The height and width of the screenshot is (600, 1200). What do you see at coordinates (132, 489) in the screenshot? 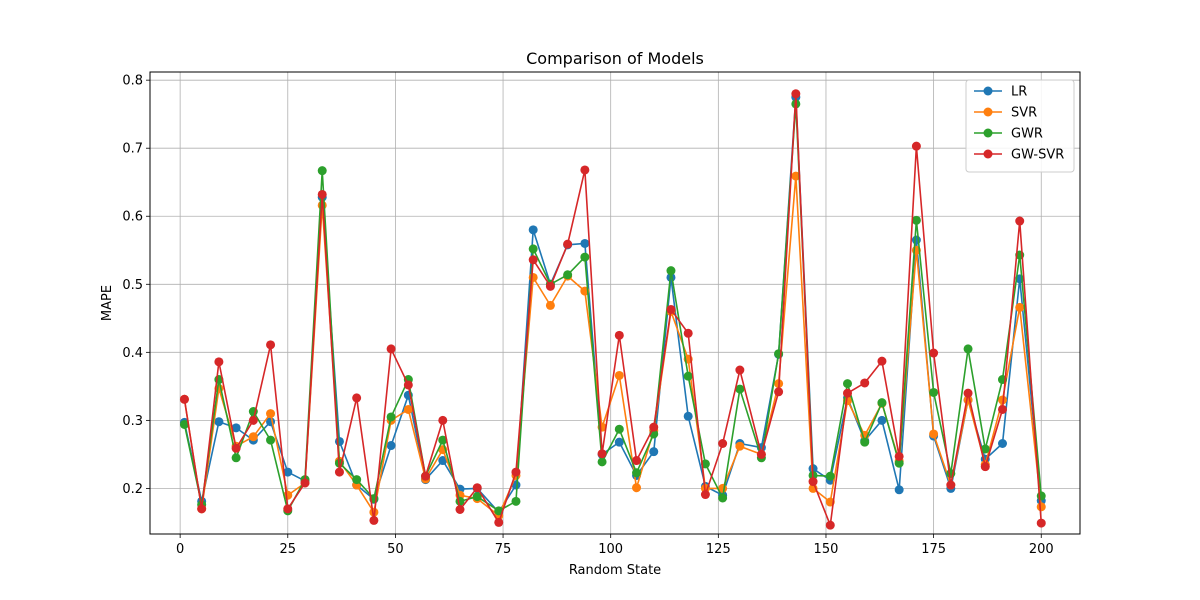
I see `y-tick-label: 0.2` at bounding box center [132, 489].